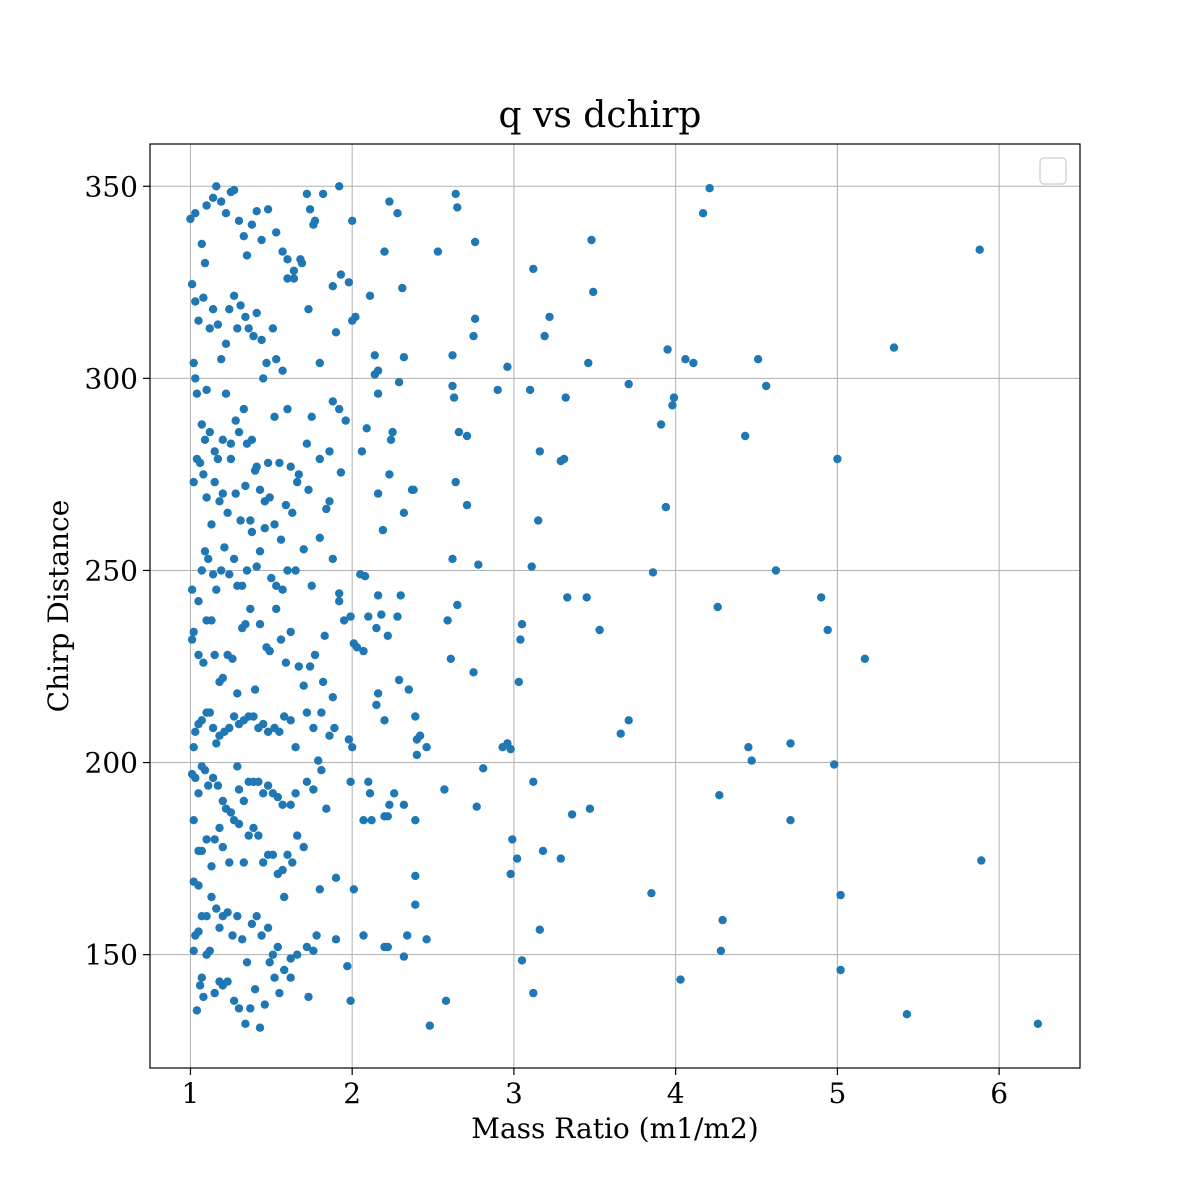 Image resolution: width=1200 pixels, height=1200 pixels. What do you see at coordinates (111, 378) in the screenshot?
I see `y-tick-label: 300` at bounding box center [111, 378].